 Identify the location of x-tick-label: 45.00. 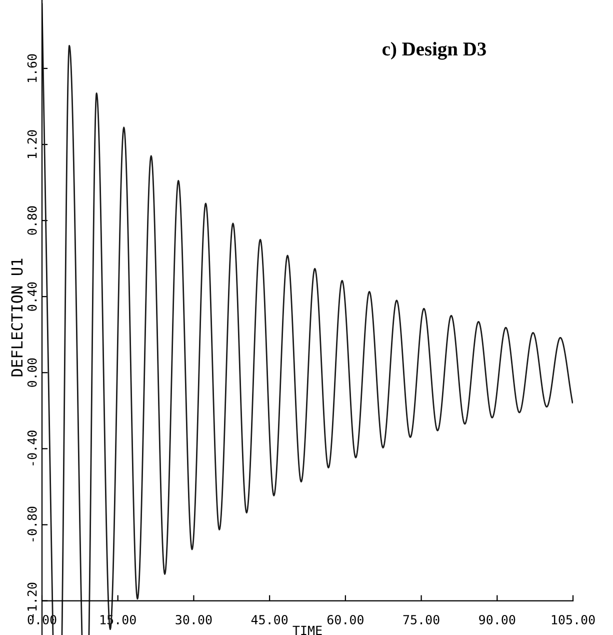
(269, 619).